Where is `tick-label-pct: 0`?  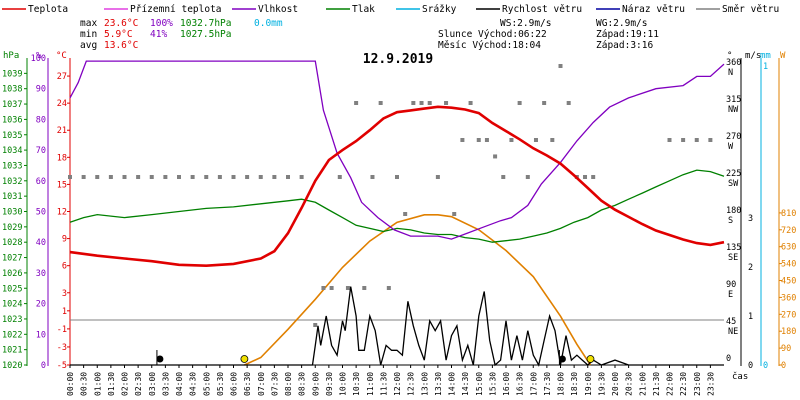
tick-label-pct: 0 is located at coordinates (43, 366).